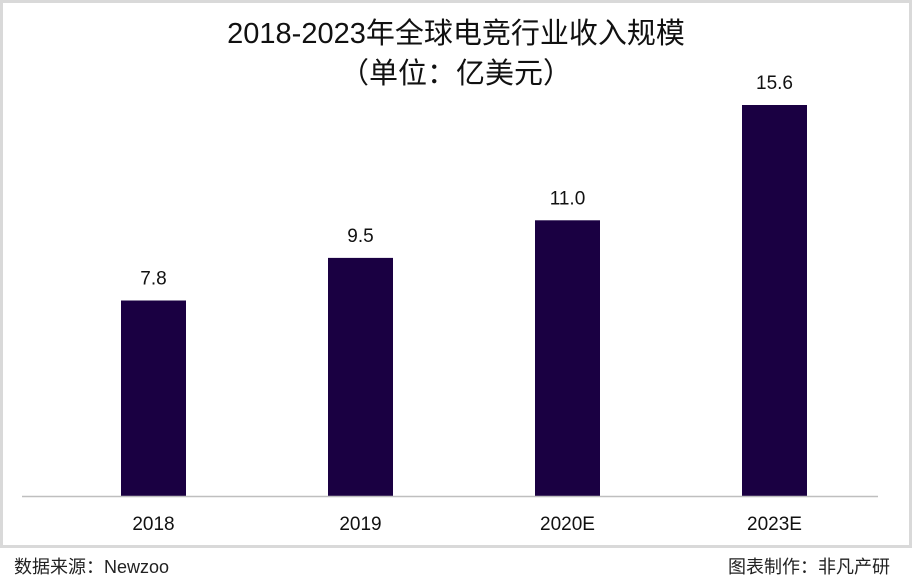 This screenshot has height=586, width=912. I want to click on data-label: 7.8, so click(153, 279).